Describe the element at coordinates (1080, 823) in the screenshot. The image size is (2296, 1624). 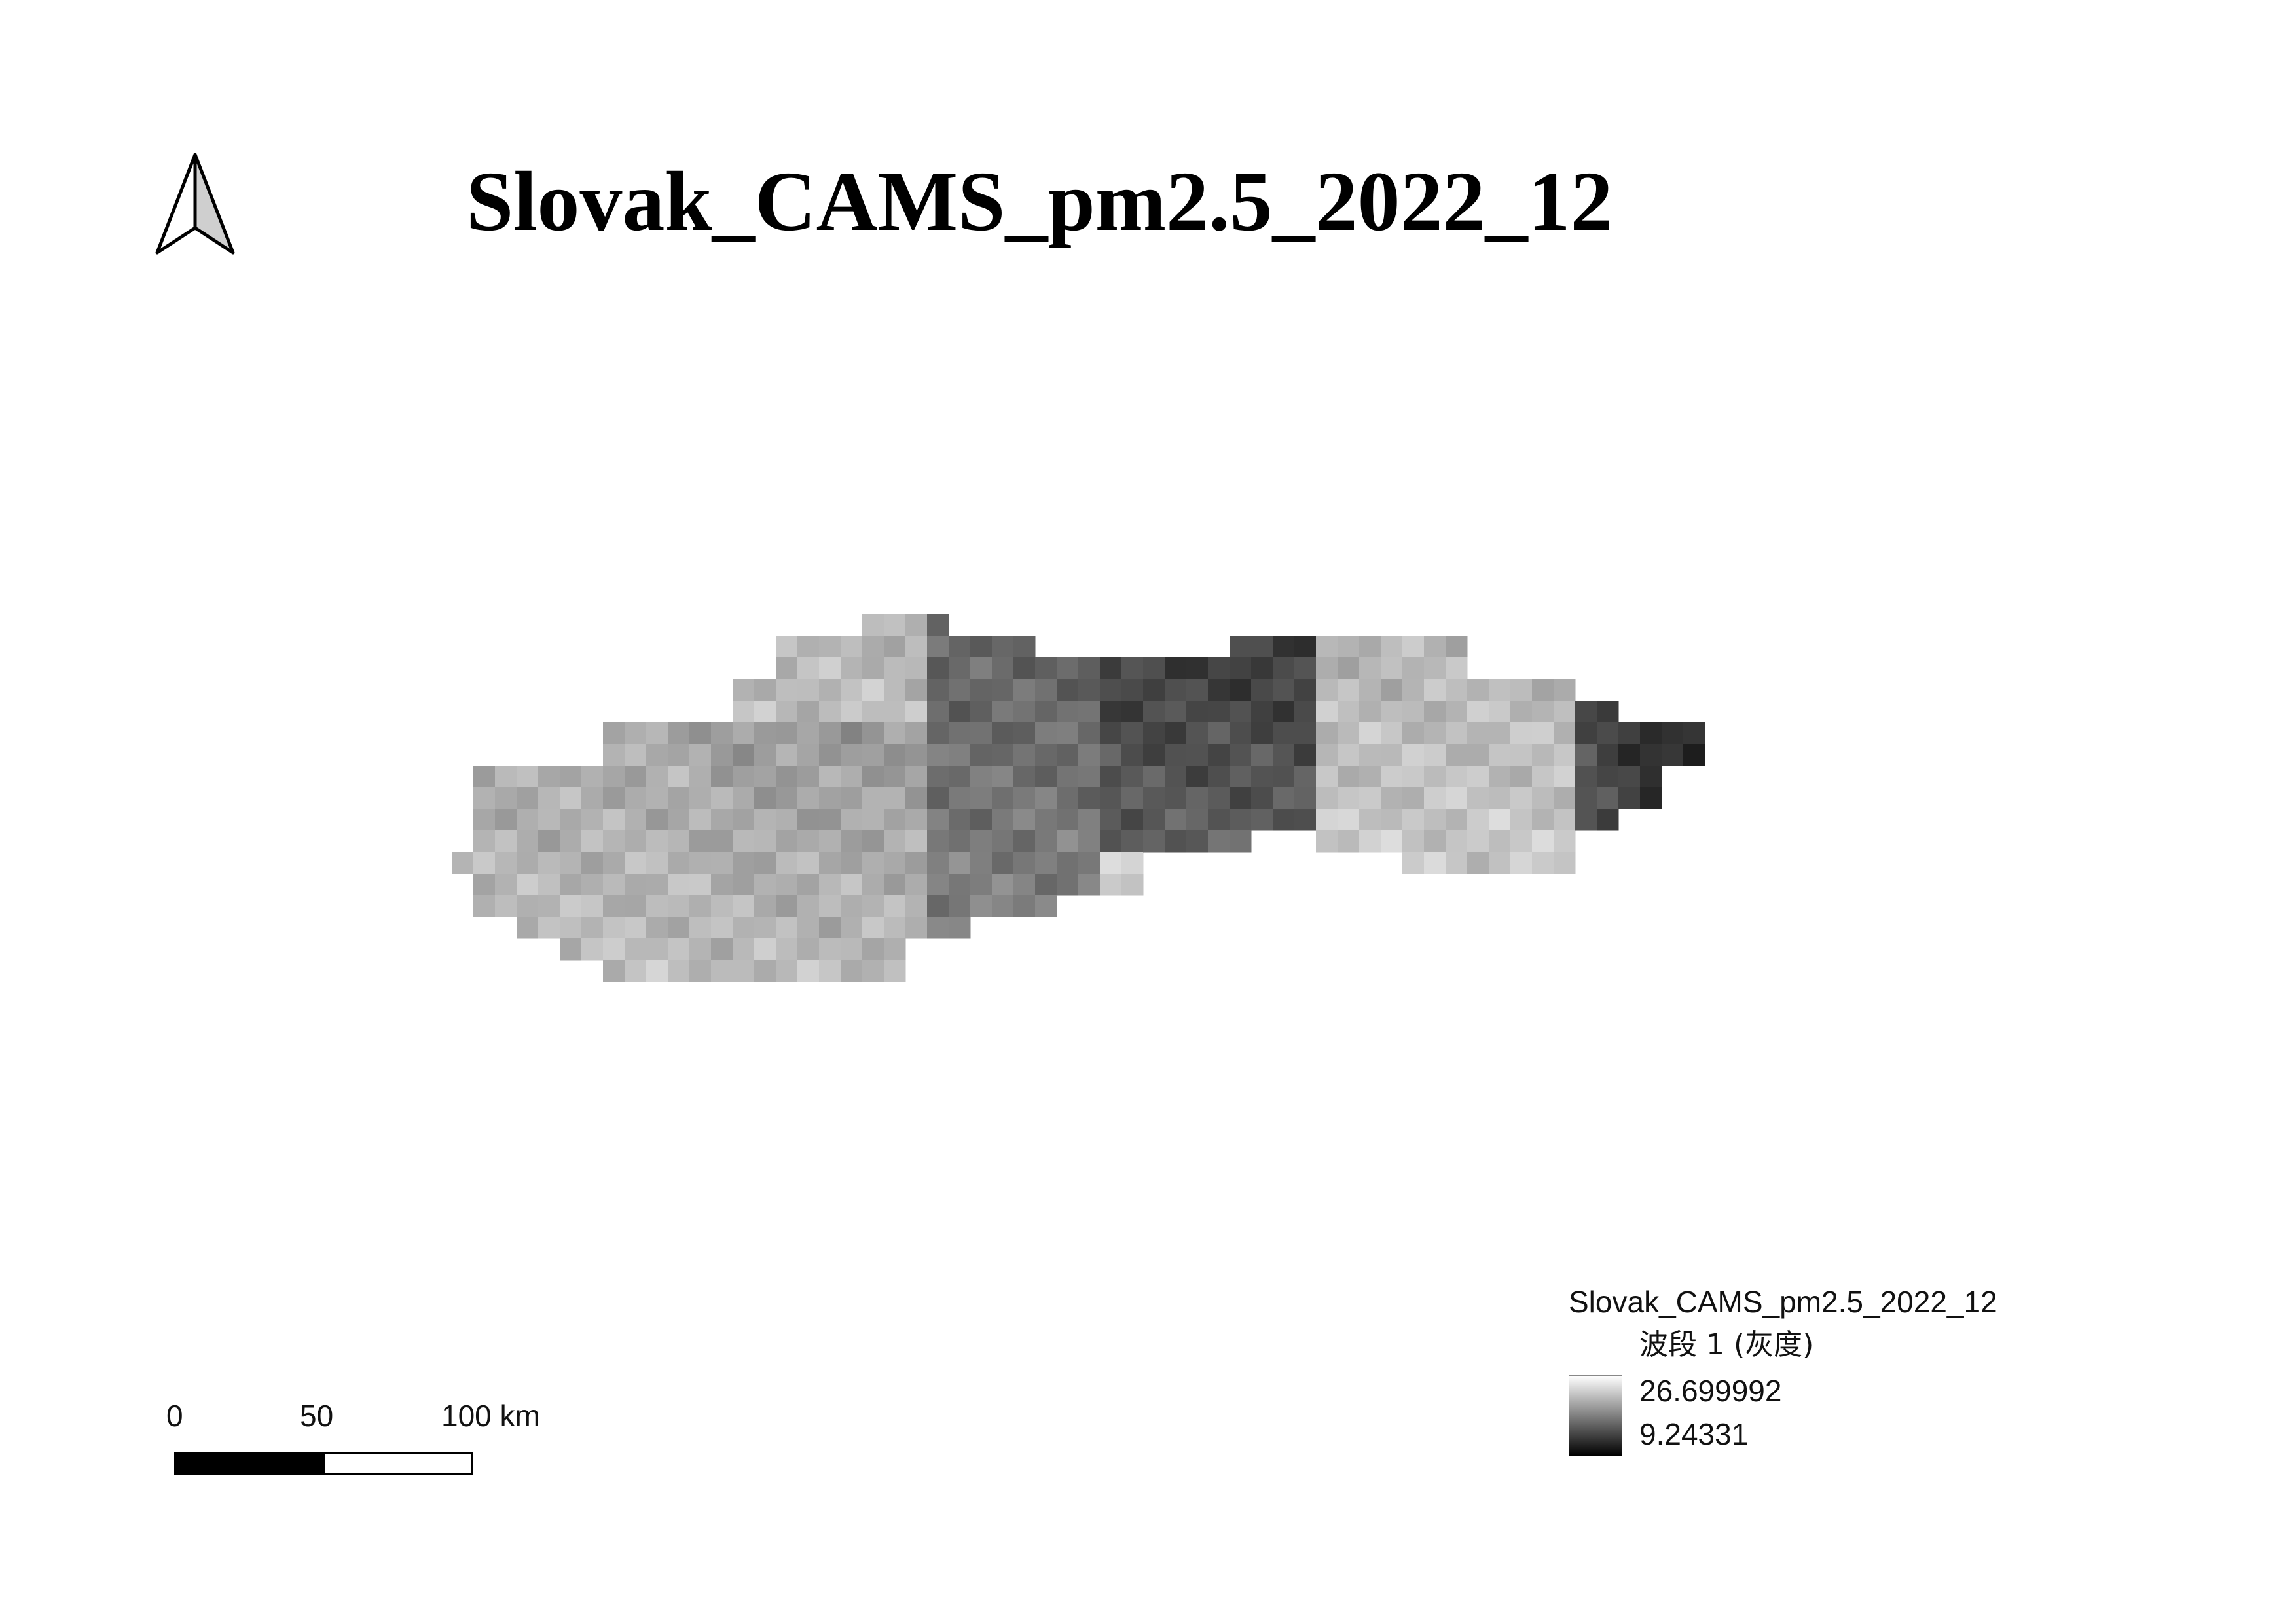
I see `map-canvas` at that location.